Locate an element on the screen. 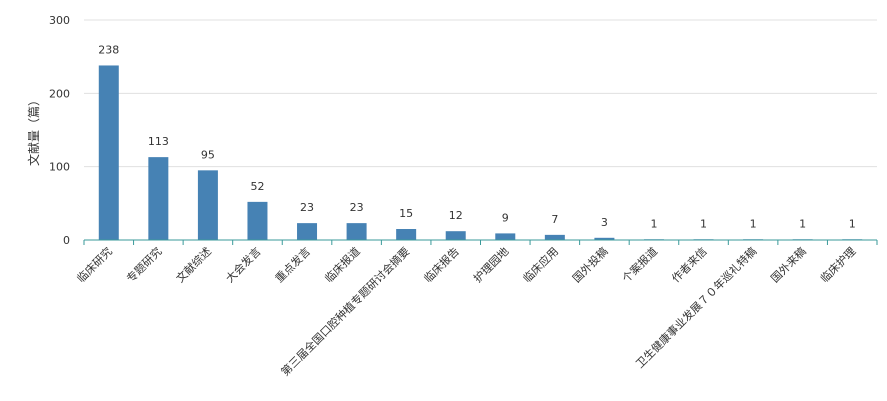 The height and width of the screenshot is (401, 887). category-label: 护理园地 is located at coordinates (490, 264).